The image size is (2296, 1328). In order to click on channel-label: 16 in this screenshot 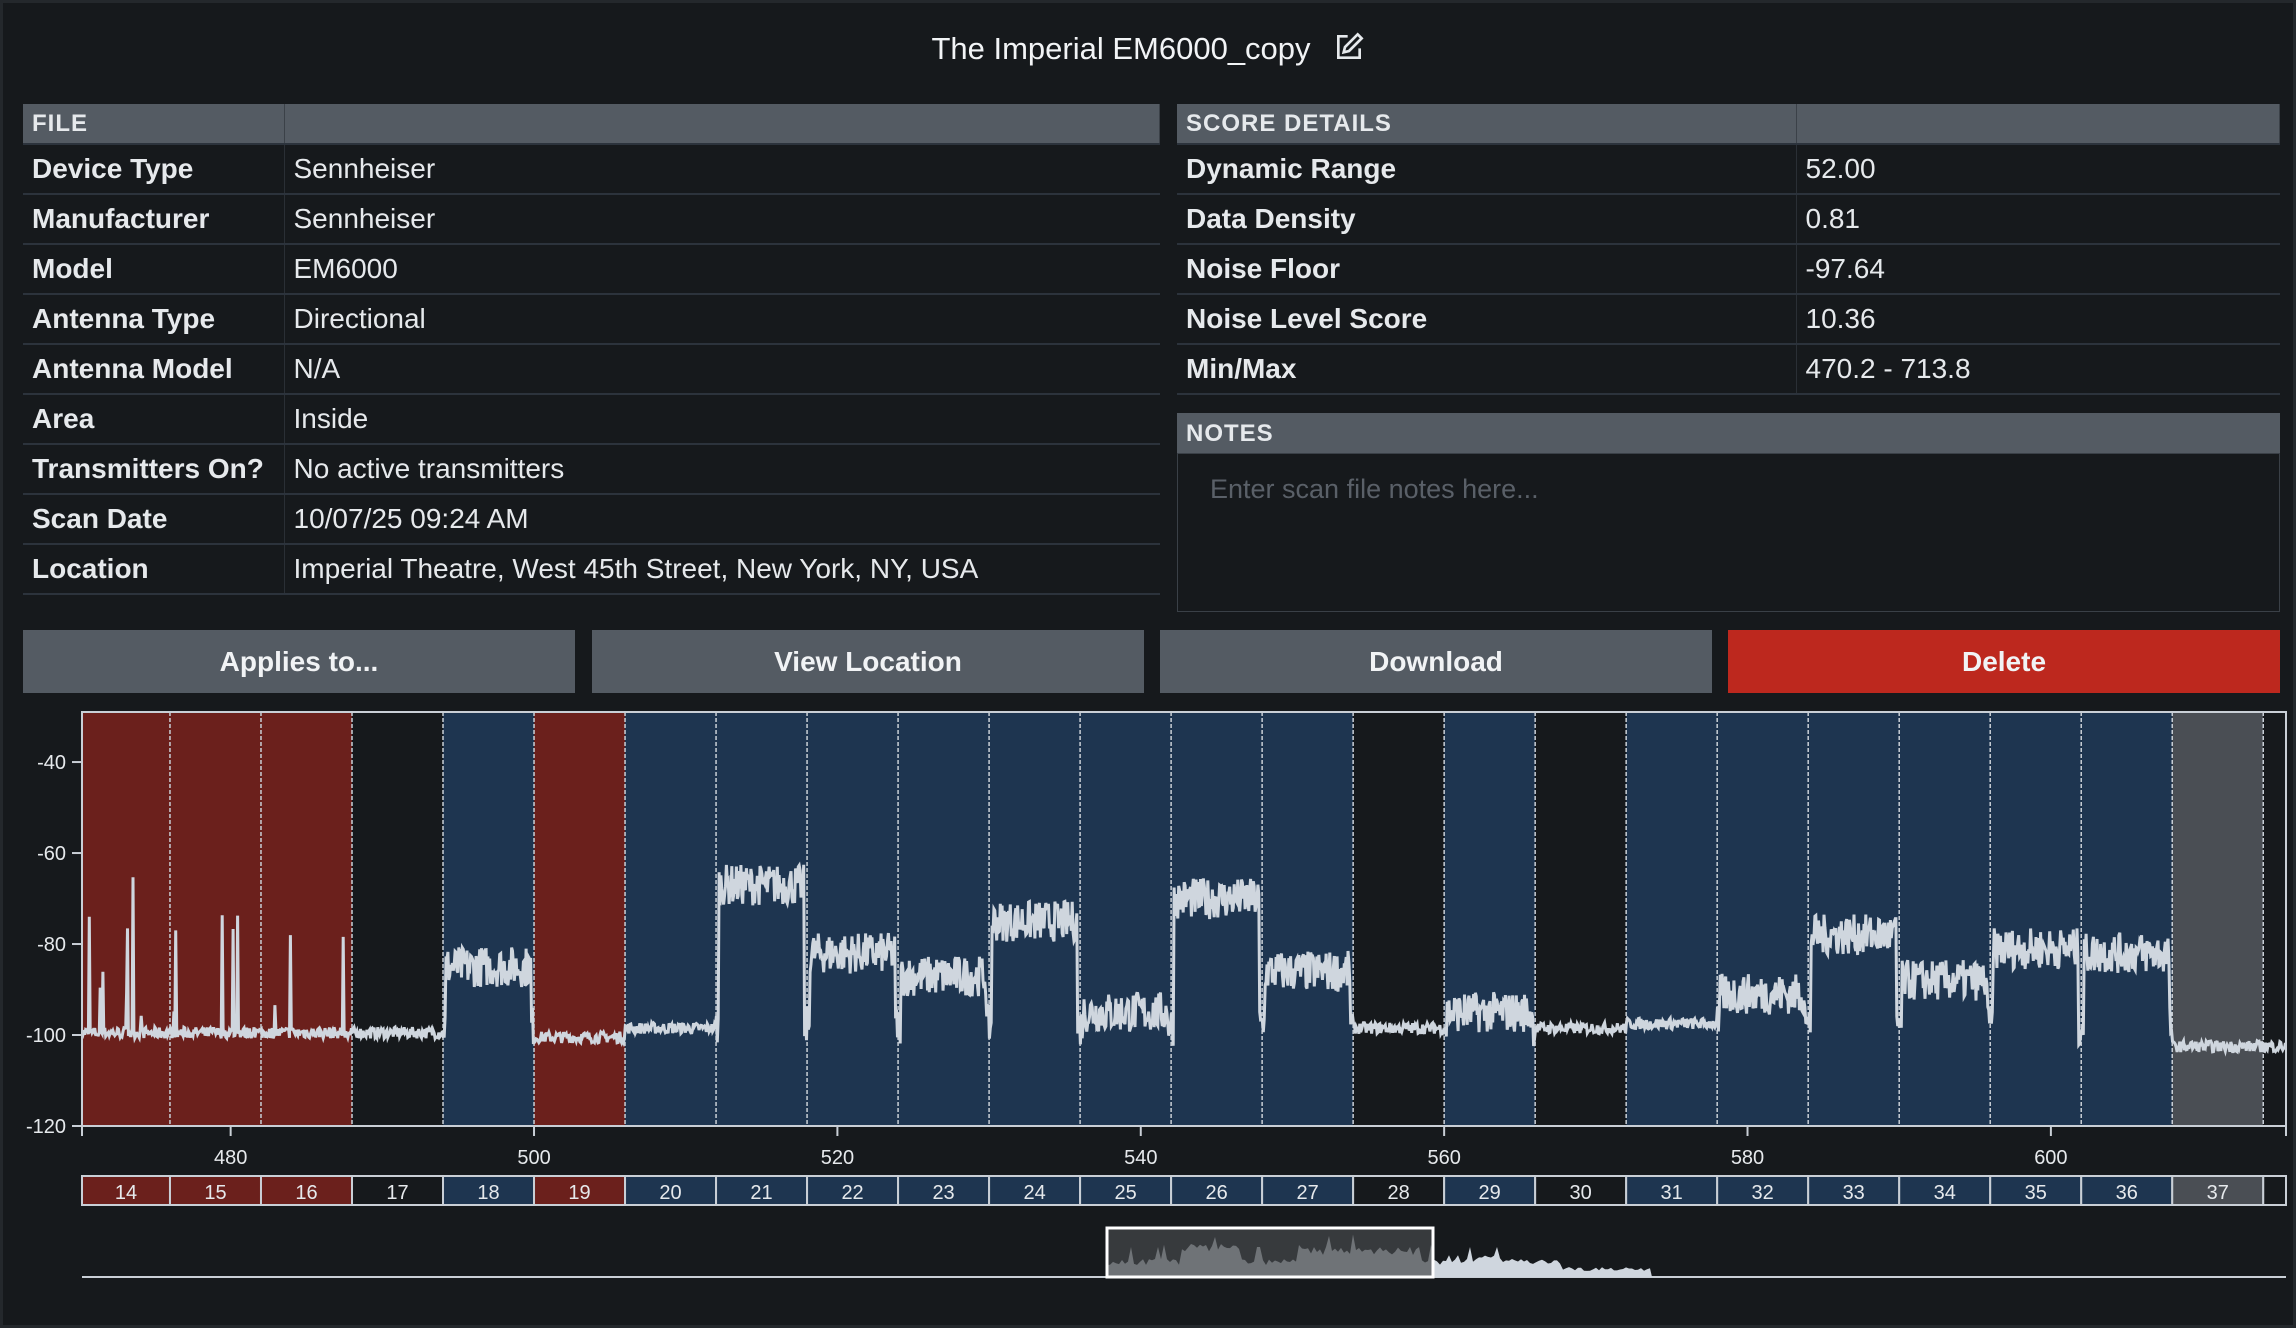, I will do `click(306, 1193)`.